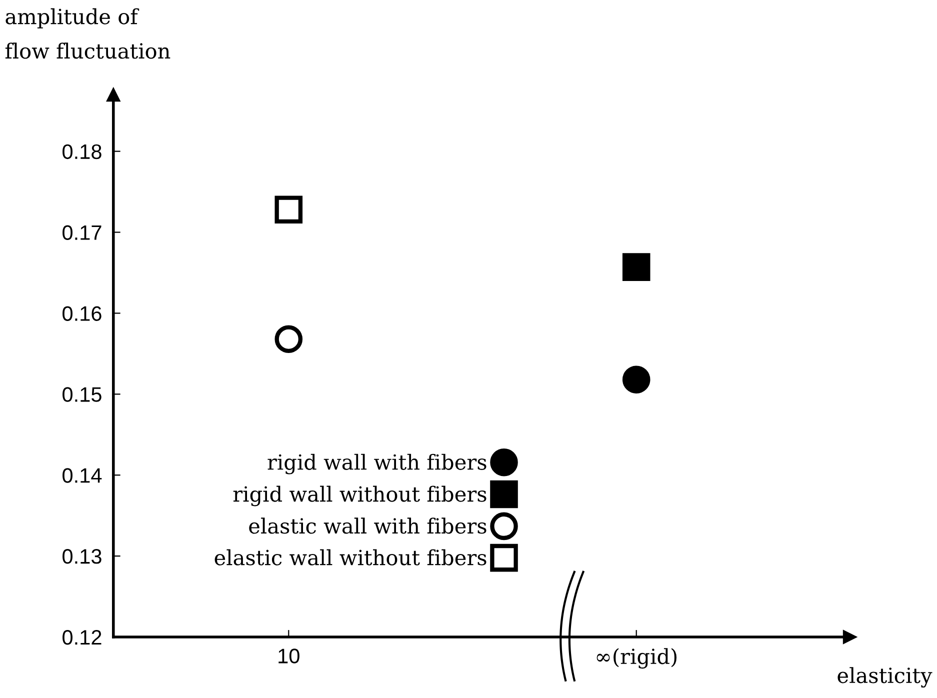  Describe the element at coordinates (82, 475) in the screenshot. I see `y-tick-label: 0.14` at that location.